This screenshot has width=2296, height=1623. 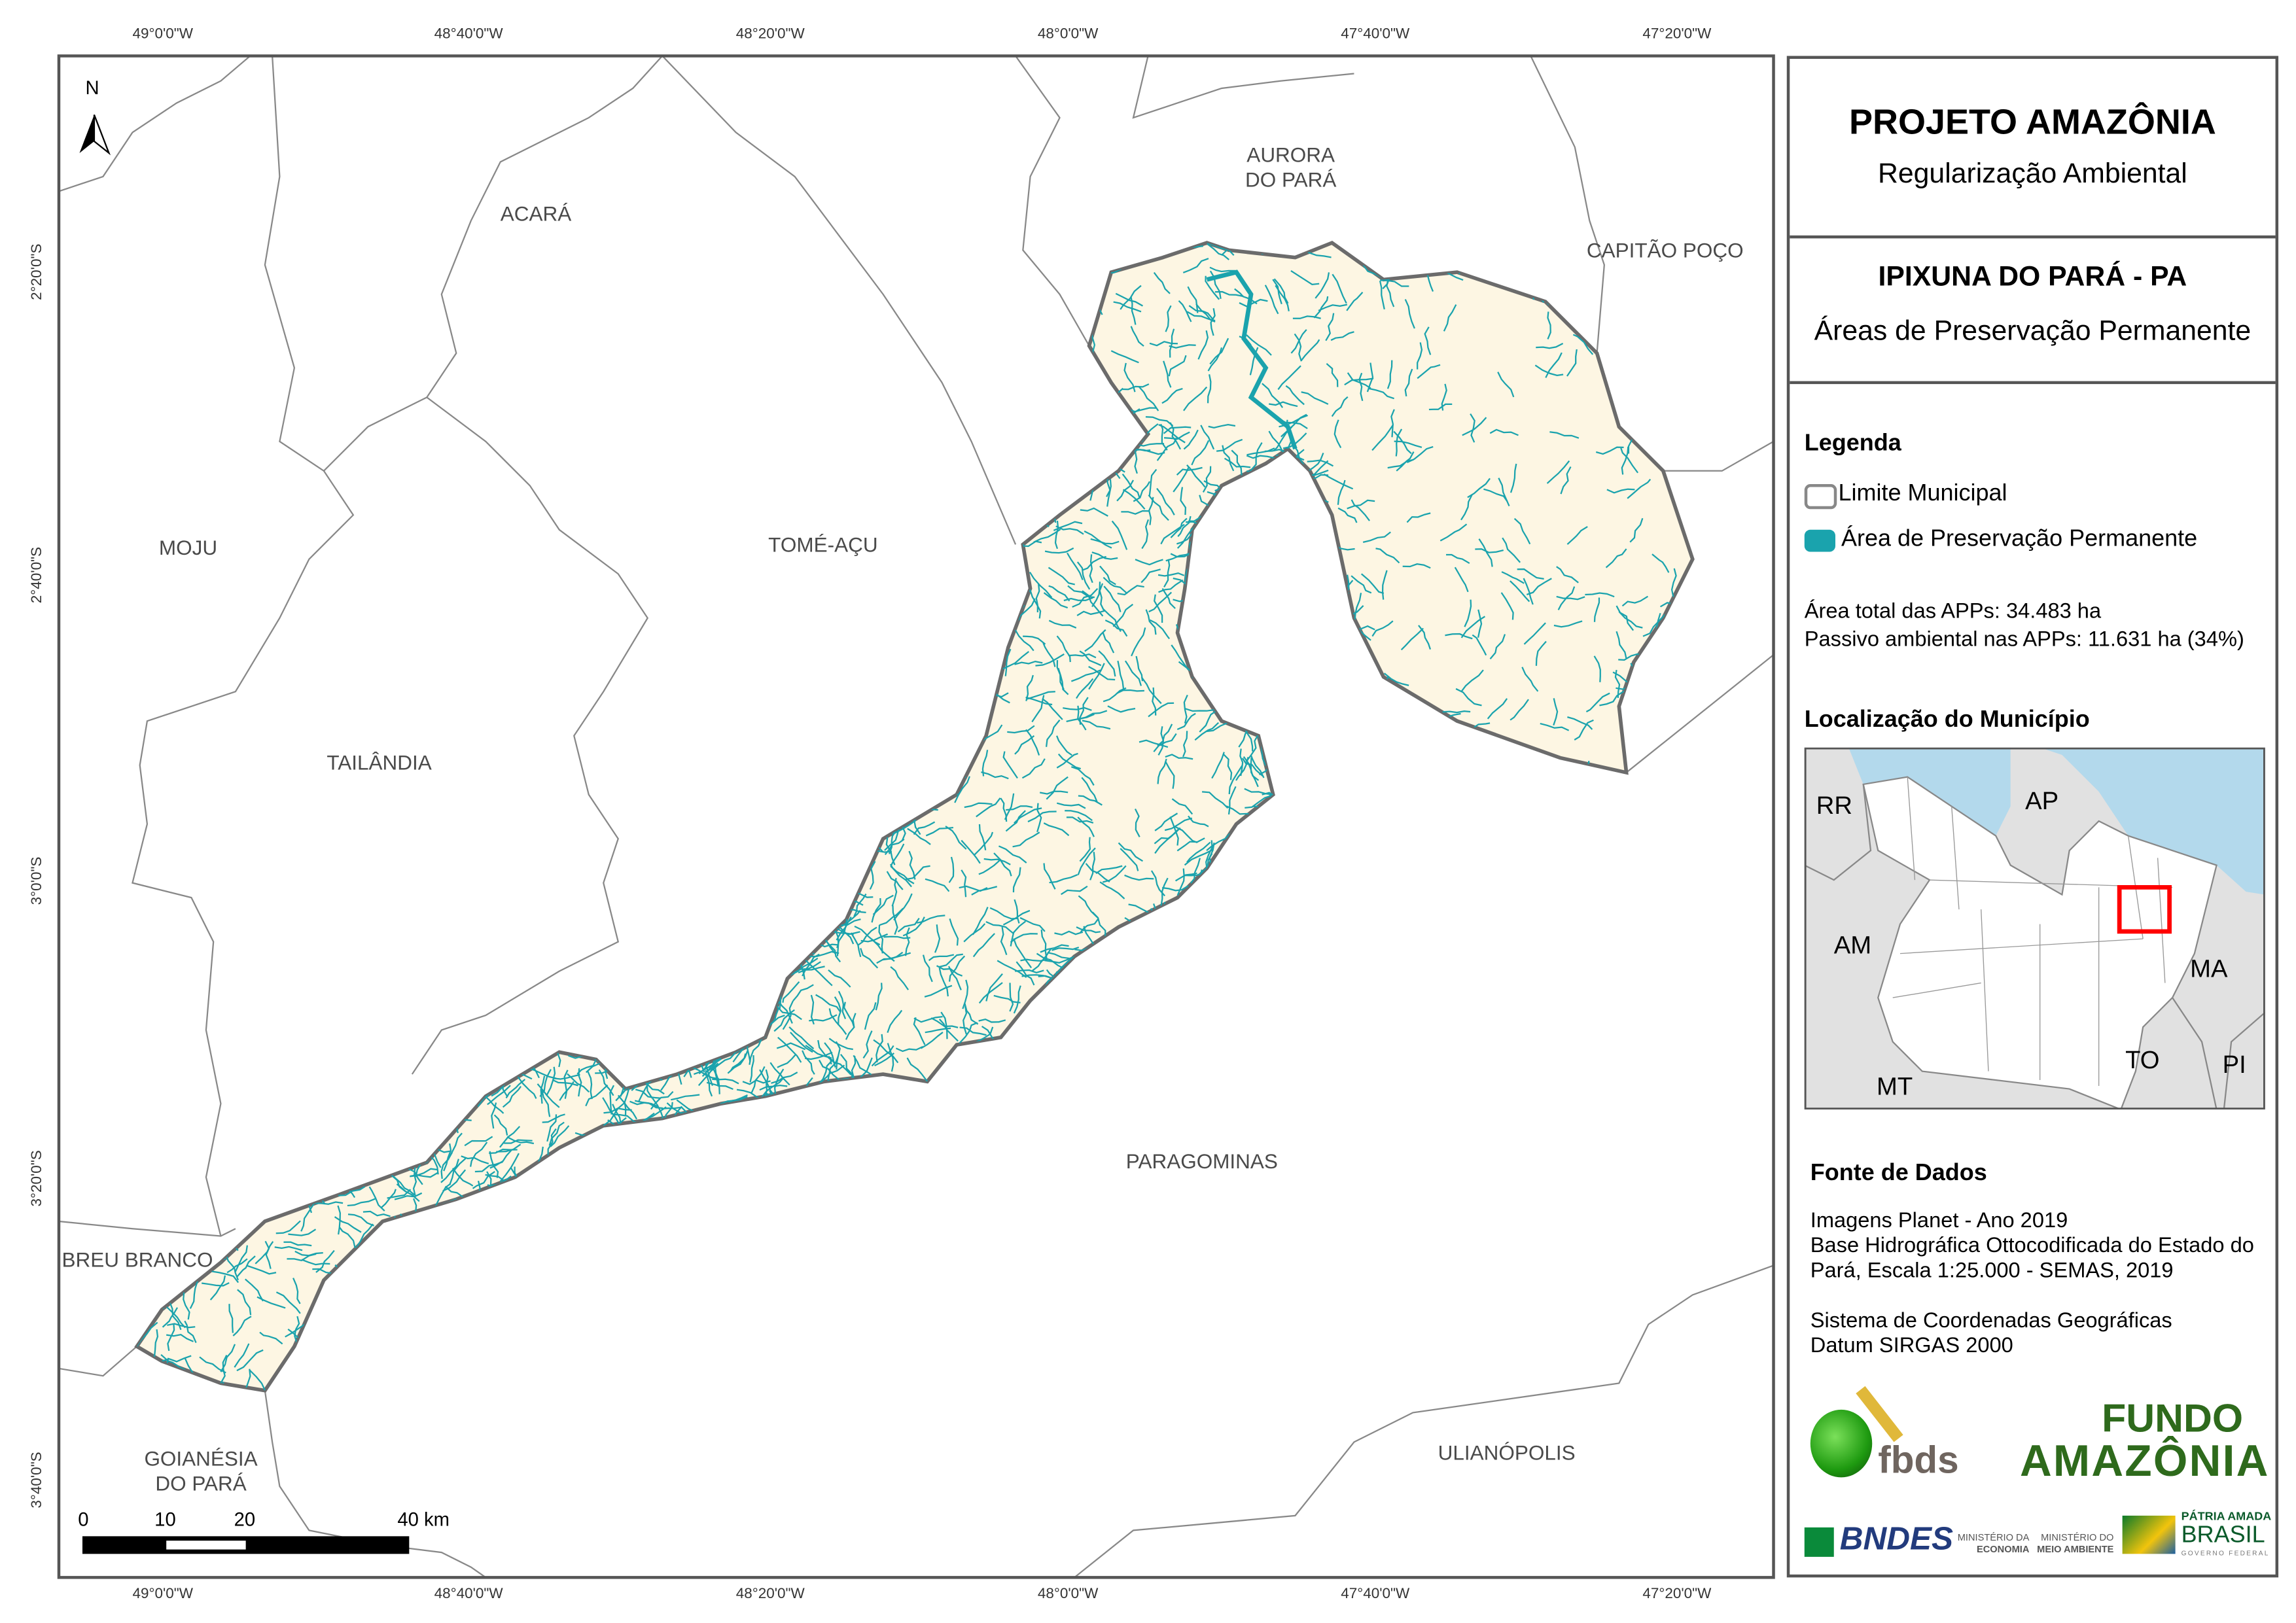 I want to click on state-pi: PI, so click(x=2234, y=1065).